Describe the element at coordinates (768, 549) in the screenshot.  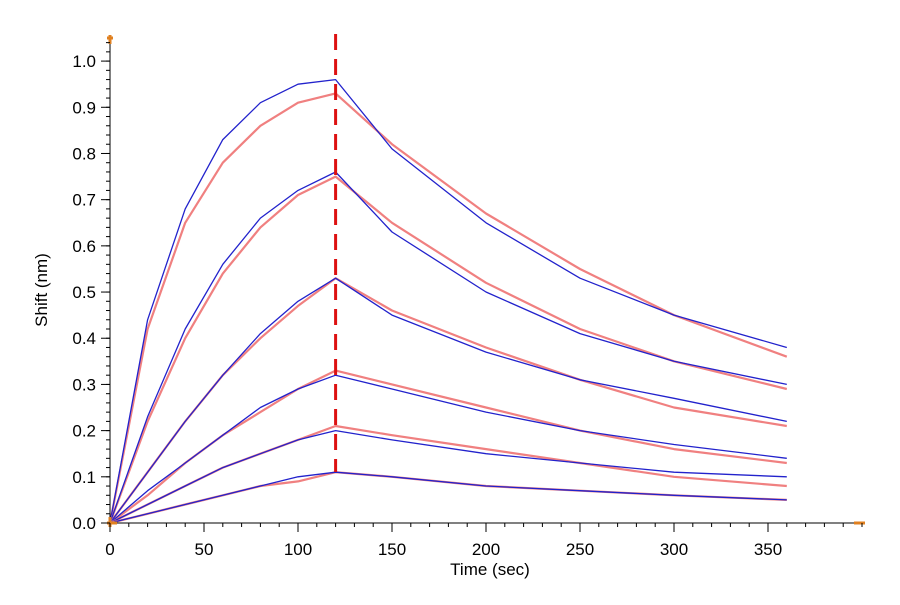
I see `x-tick-label: 350` at that location.